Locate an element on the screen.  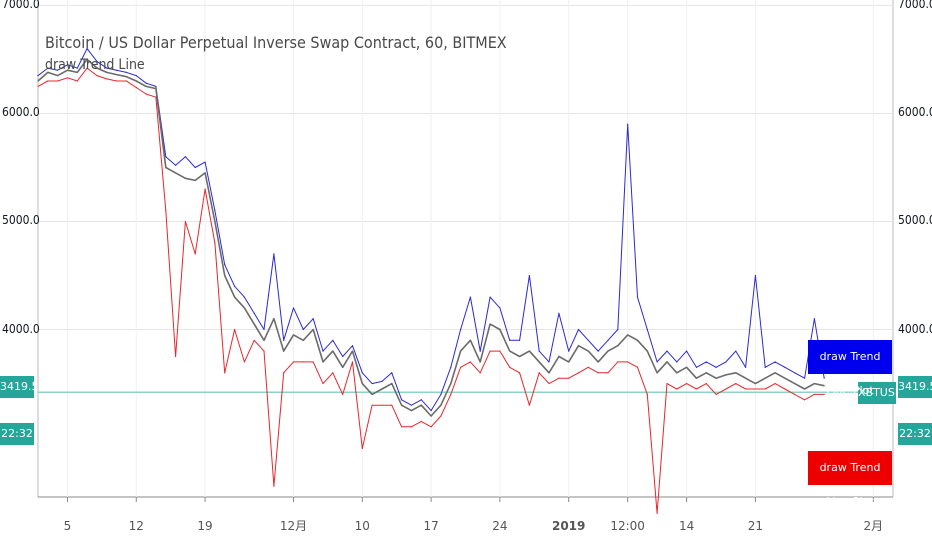
left-price-label: 6000.0 is located at coordinates (21, 112).